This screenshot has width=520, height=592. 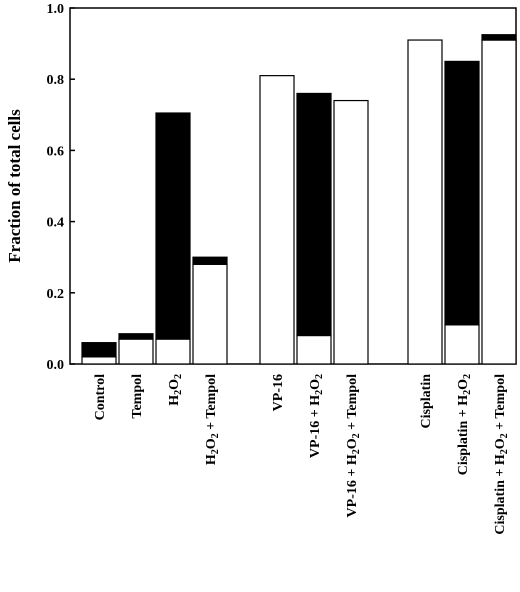 What do you see at coordinates (56, 80) in the screenshot?
I see `y-tick-label: 0.8` at bounding box center [56, 80].